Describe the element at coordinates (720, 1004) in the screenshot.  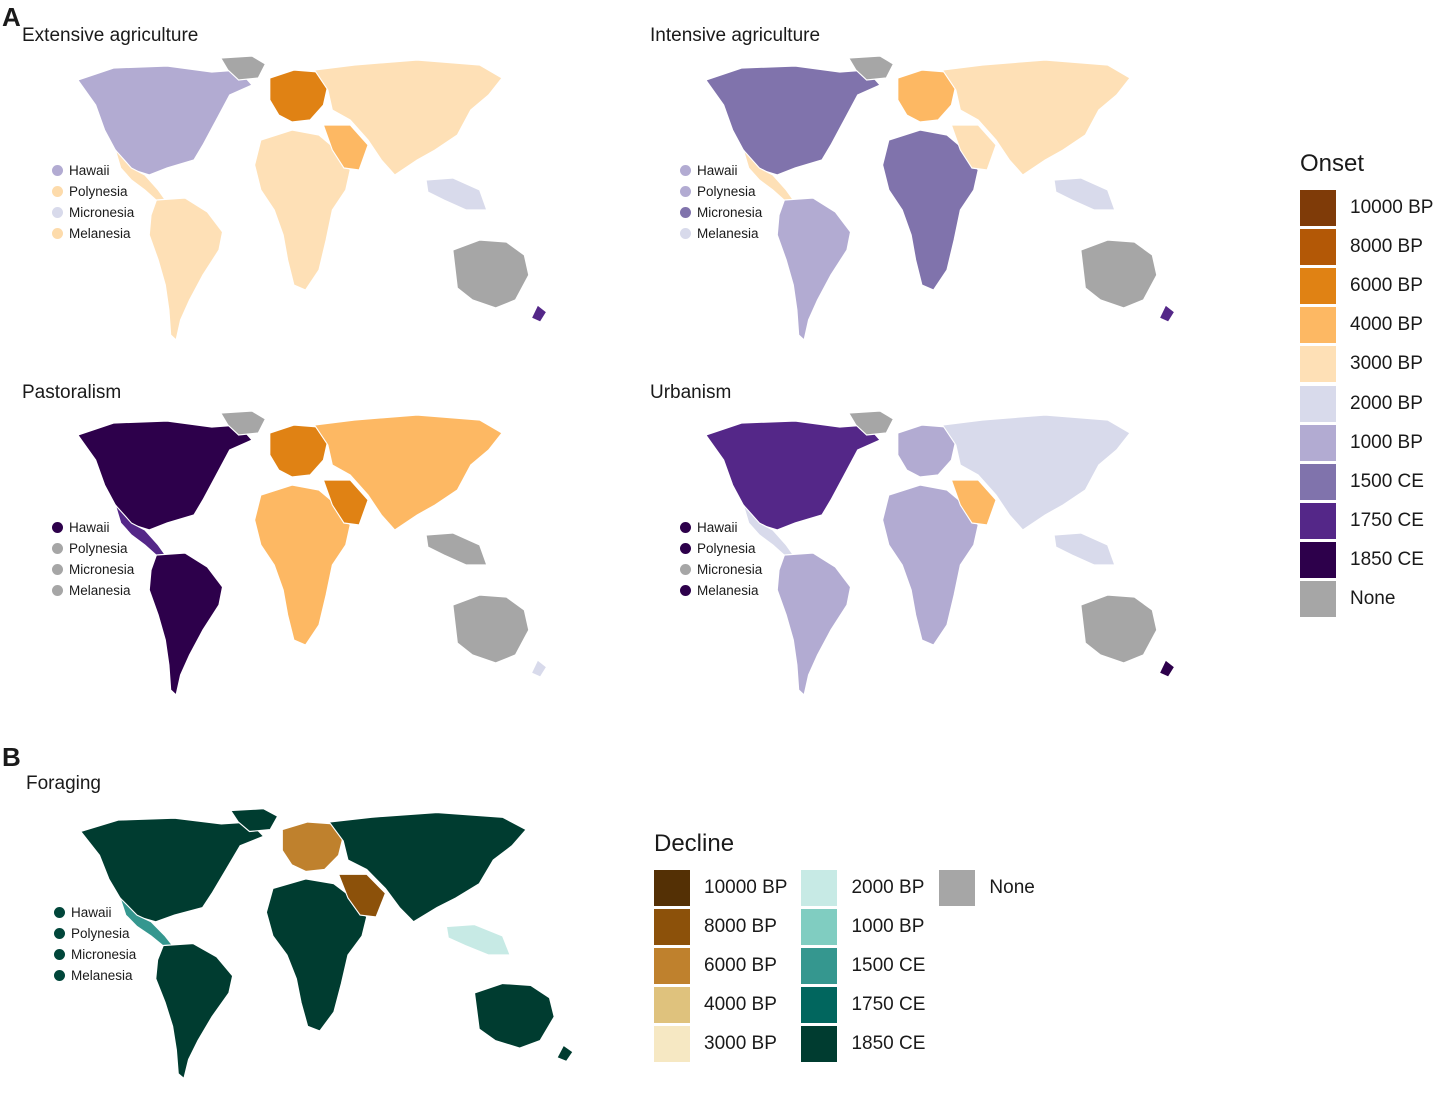
I see `legend-item: 4000 BP` at that location.